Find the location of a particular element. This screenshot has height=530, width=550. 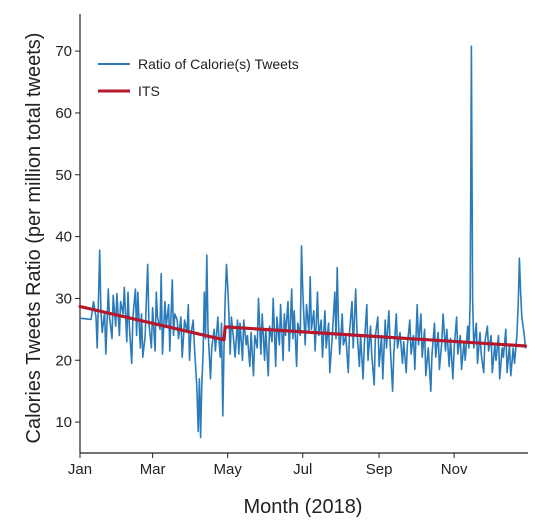

legend-label-calorie-ratio: Ratio of Calorie(s) Tweets is located at coordinates (218, 64).